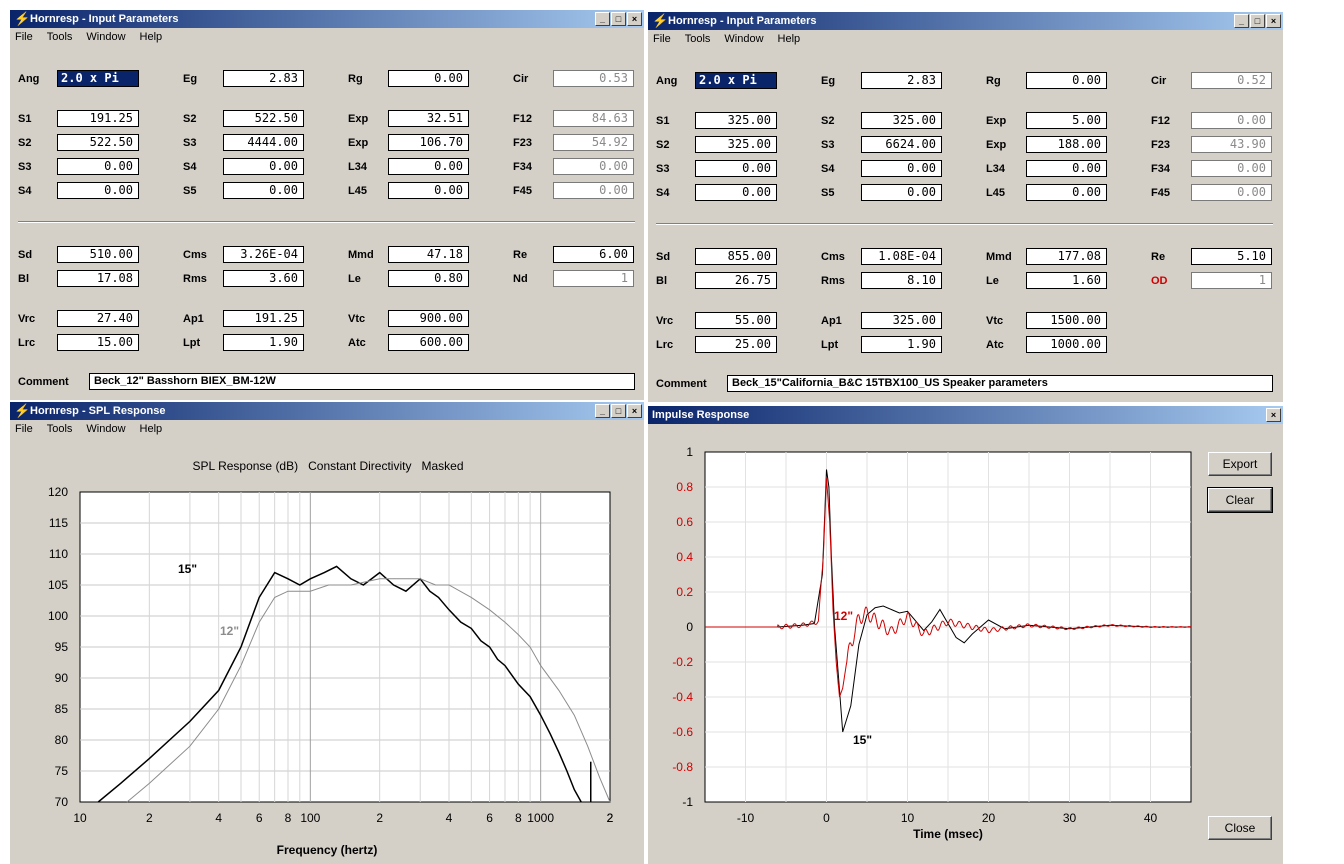 This screenshot has width=1344, height=864. Describe the element at coordinates (901, 144) in the screenshot. I see `field-s3a: 6624.00` at that location.